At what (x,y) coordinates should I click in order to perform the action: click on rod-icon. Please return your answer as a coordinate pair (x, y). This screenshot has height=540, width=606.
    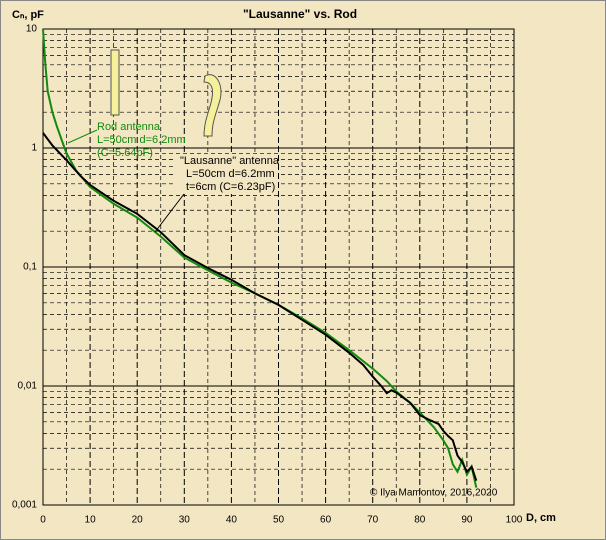
    Looking at the image, I should click on (115, 82).